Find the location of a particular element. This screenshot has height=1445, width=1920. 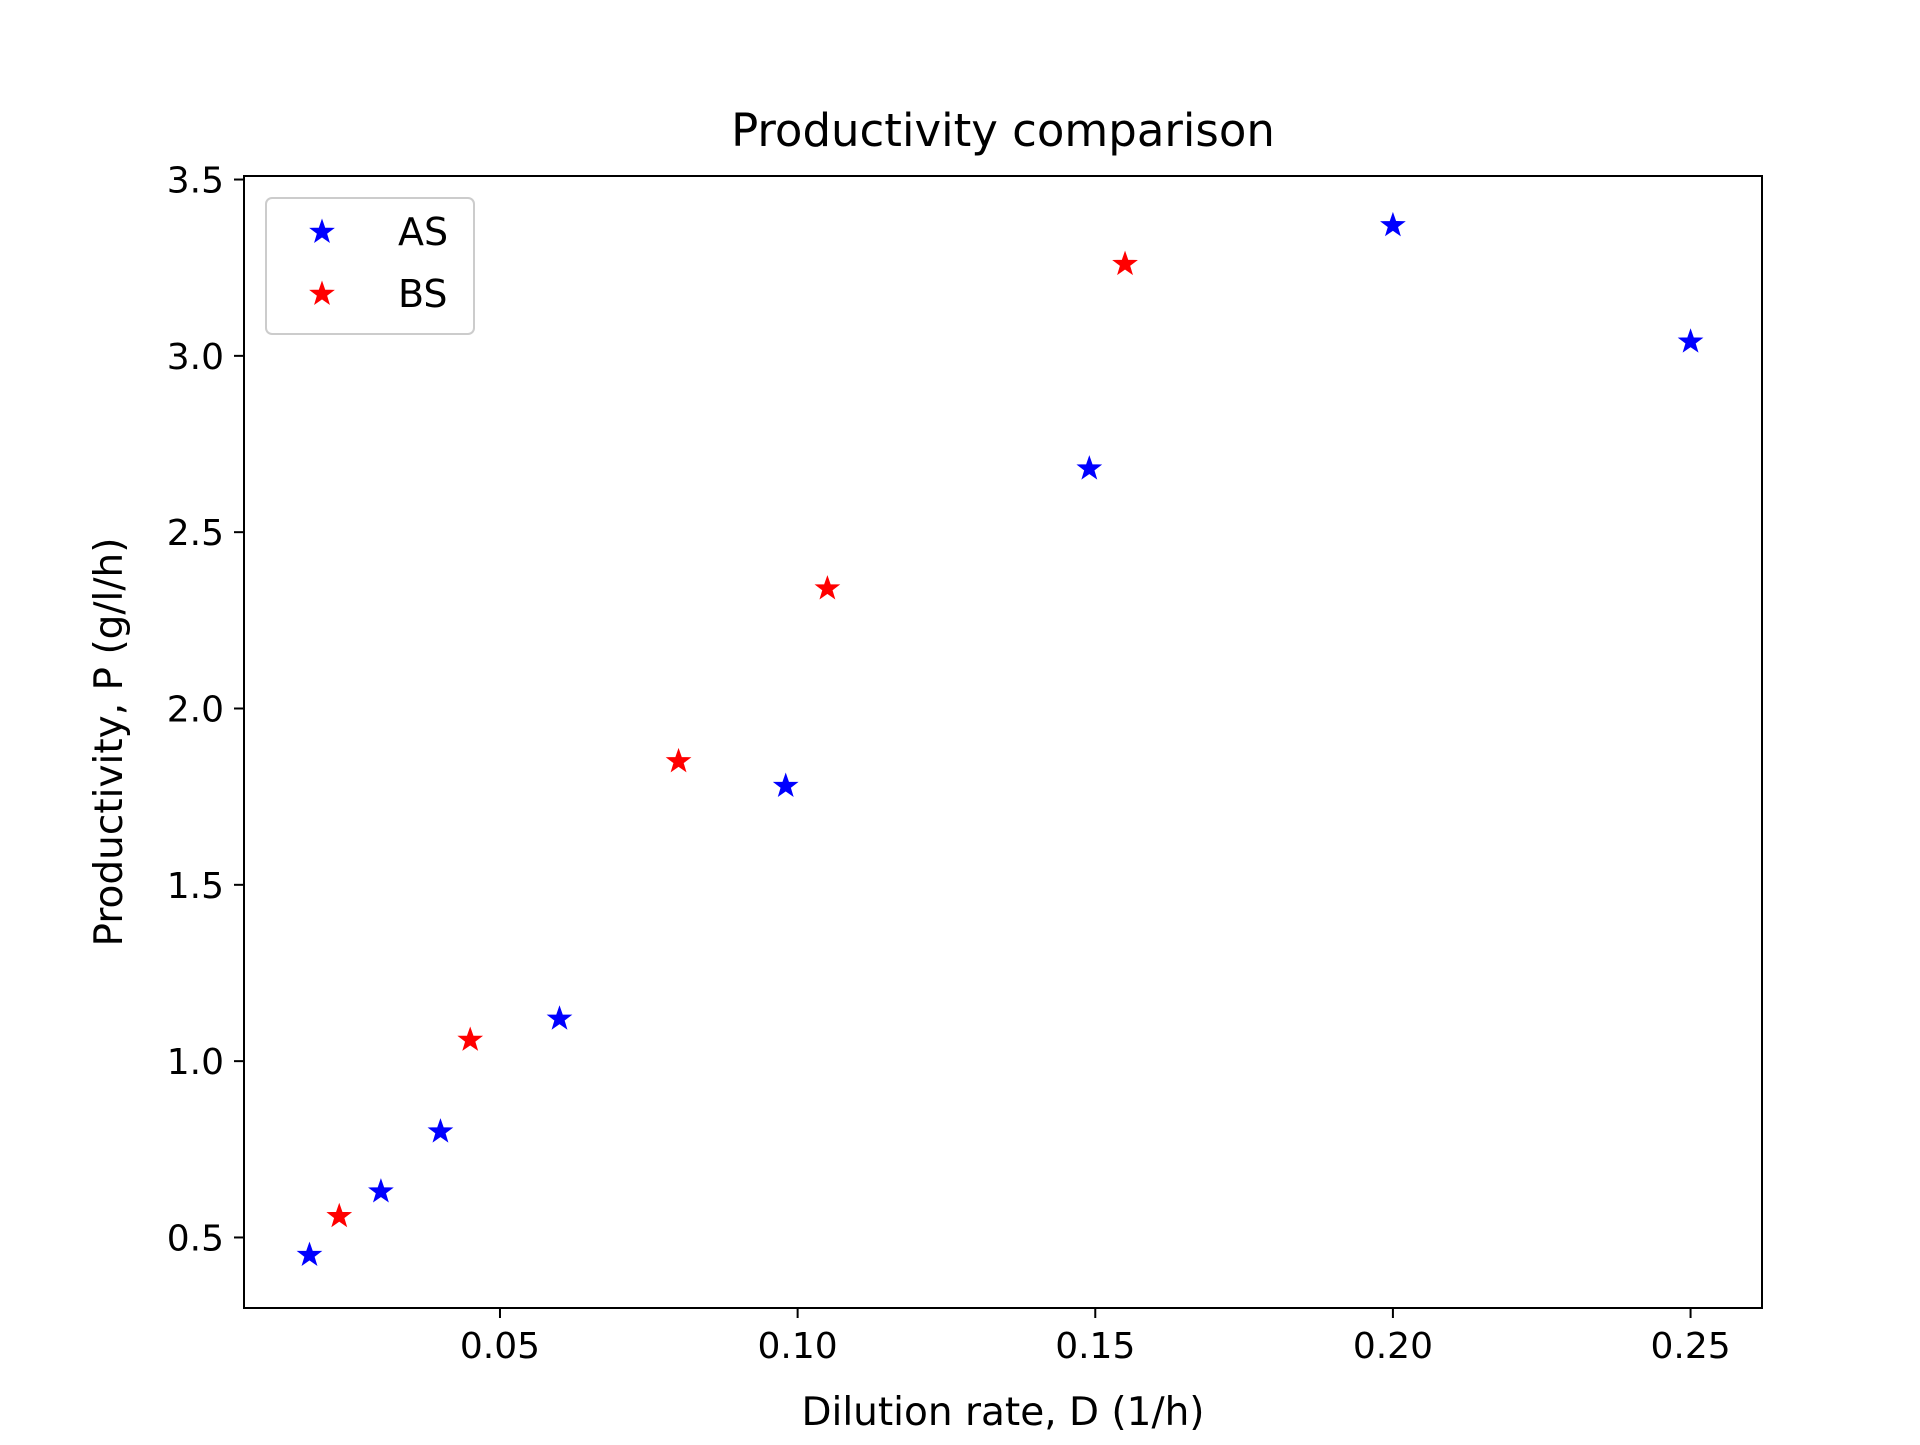

legend-label-as: AS is located at coordinates (423, 232).